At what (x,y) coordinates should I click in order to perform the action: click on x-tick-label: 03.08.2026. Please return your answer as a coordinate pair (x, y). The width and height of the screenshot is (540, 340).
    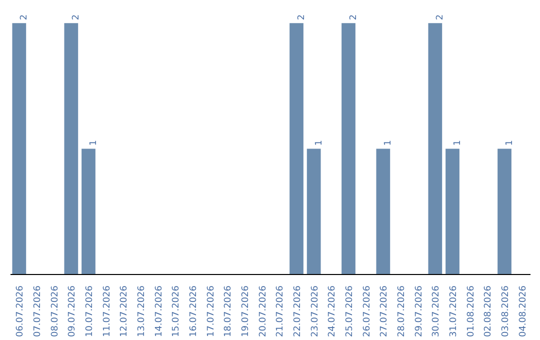
    Looking at the image, I should click on (506, 311).